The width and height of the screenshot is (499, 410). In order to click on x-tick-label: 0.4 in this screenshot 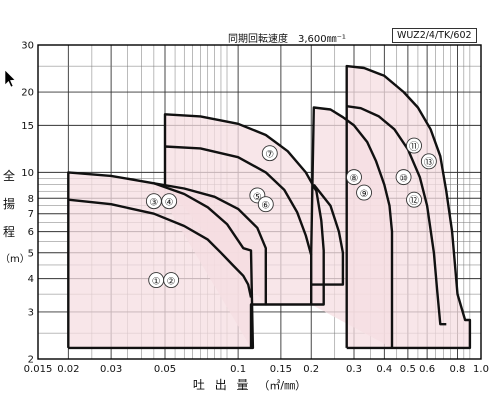, I will do `click(384, 369)`.